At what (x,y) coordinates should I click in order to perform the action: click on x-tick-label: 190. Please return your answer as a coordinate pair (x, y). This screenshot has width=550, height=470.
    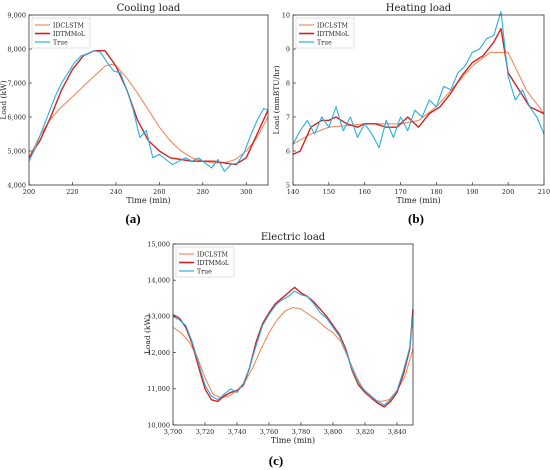
    Looking at the image, I should click on (472, 192).